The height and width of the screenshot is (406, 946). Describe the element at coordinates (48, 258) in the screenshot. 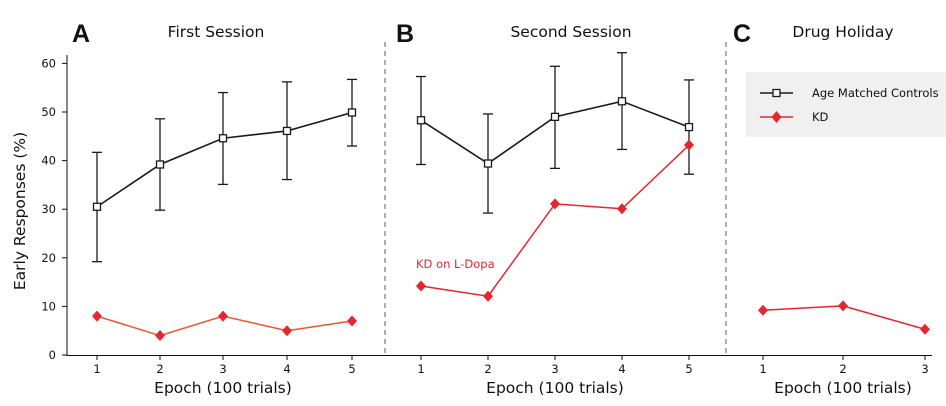

I see `y-tick-label: 20` at that location.